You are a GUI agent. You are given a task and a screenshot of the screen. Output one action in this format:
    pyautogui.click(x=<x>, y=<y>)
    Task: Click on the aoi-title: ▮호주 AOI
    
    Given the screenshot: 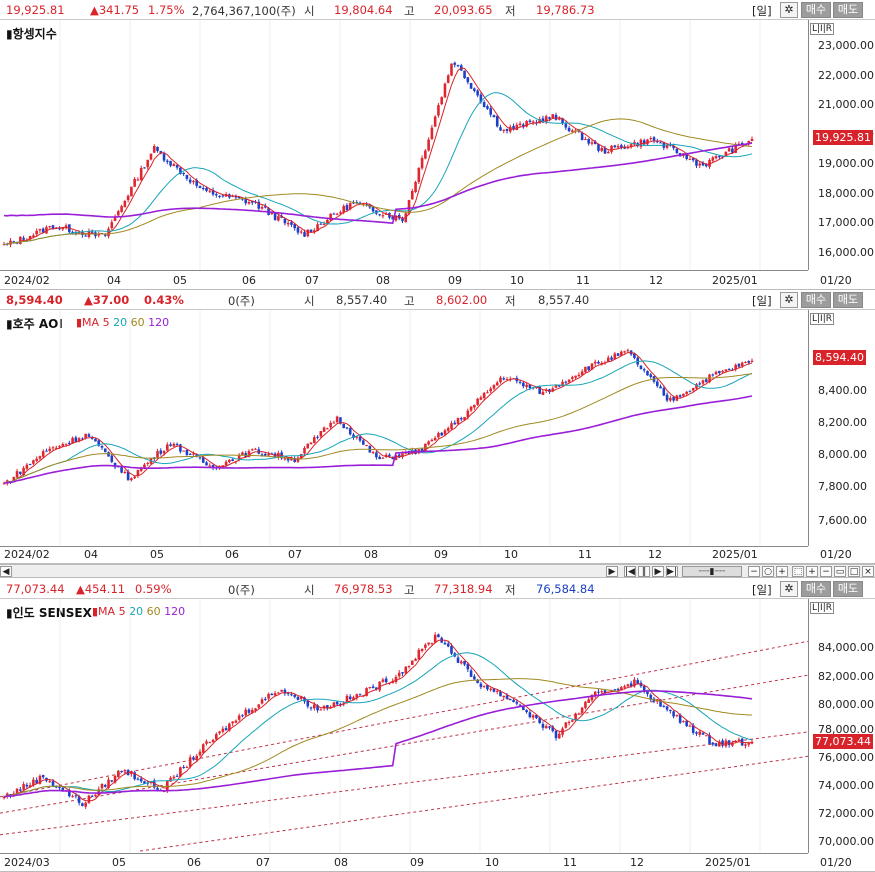 What is the action you would take?
    pyautogui.click(x=34, y=324)
    